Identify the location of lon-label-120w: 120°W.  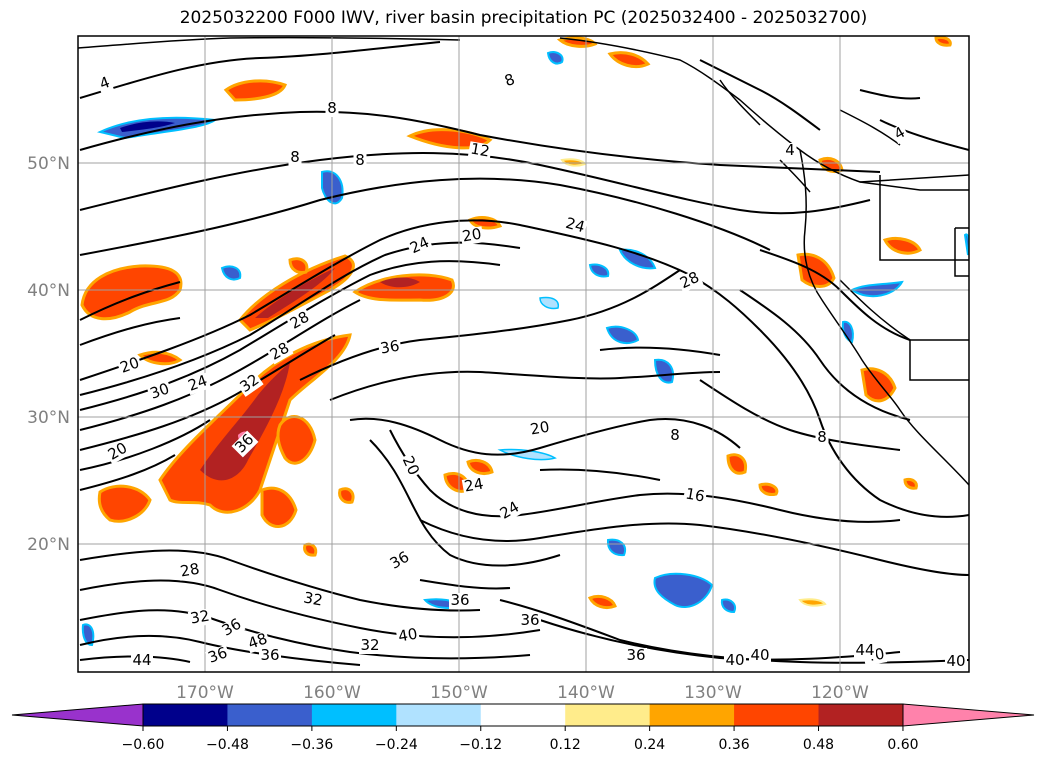
(840, 693).